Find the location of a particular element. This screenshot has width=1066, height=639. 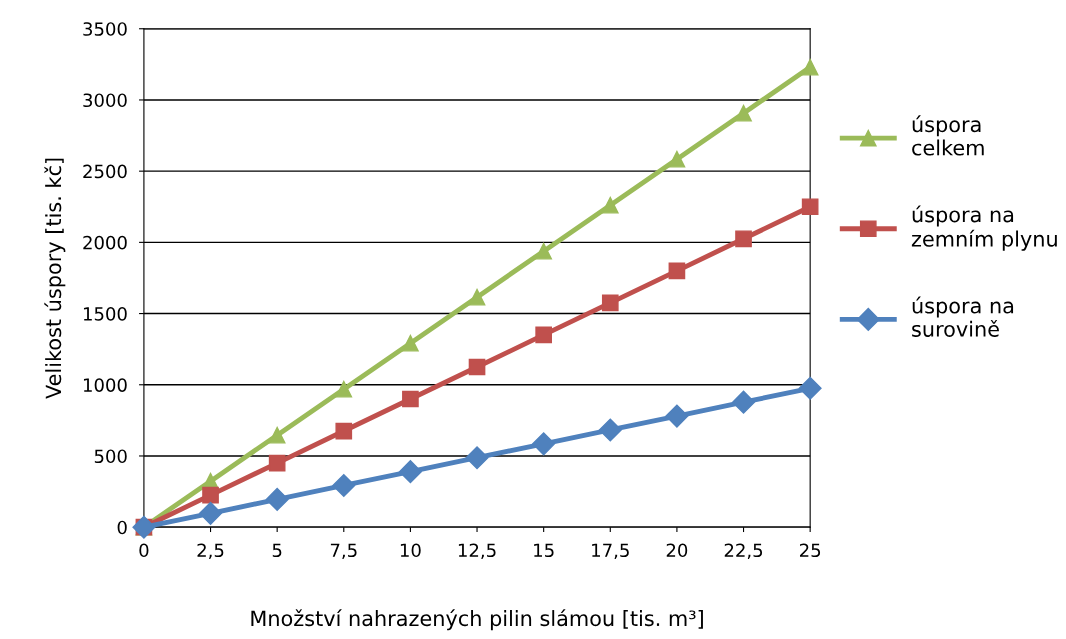

x-tick-label: 2,5 is located at coordinates (210, 551).